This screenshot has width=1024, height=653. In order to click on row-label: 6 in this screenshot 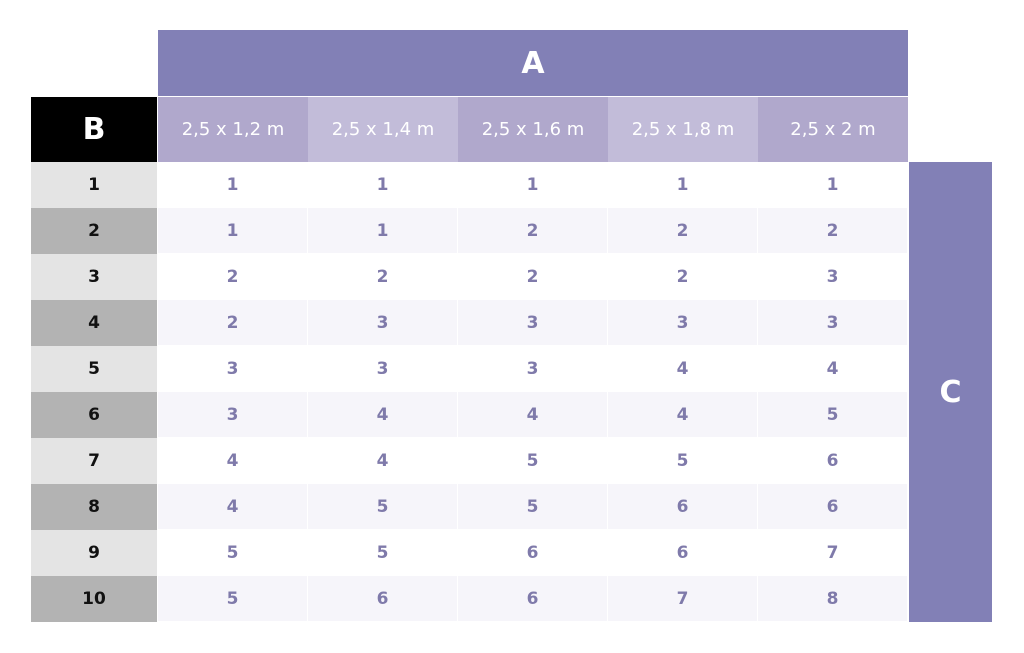, I will do `click(94, 415)`.